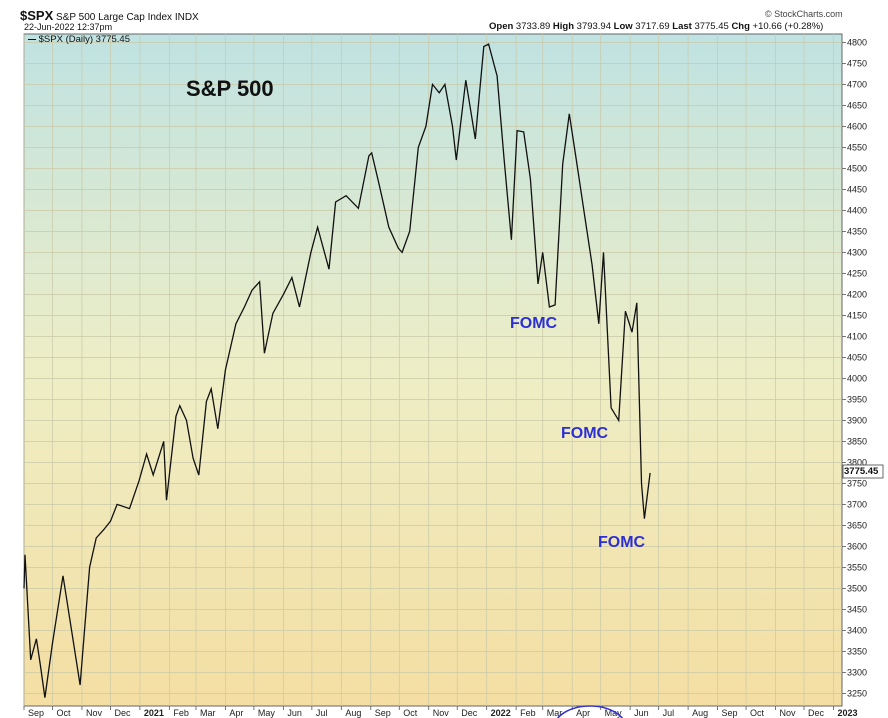  Describe the element at coordinates (68, 27) in the screenshot. I see `timestamp: 22-Jun-2022 12:37pm` at that location.